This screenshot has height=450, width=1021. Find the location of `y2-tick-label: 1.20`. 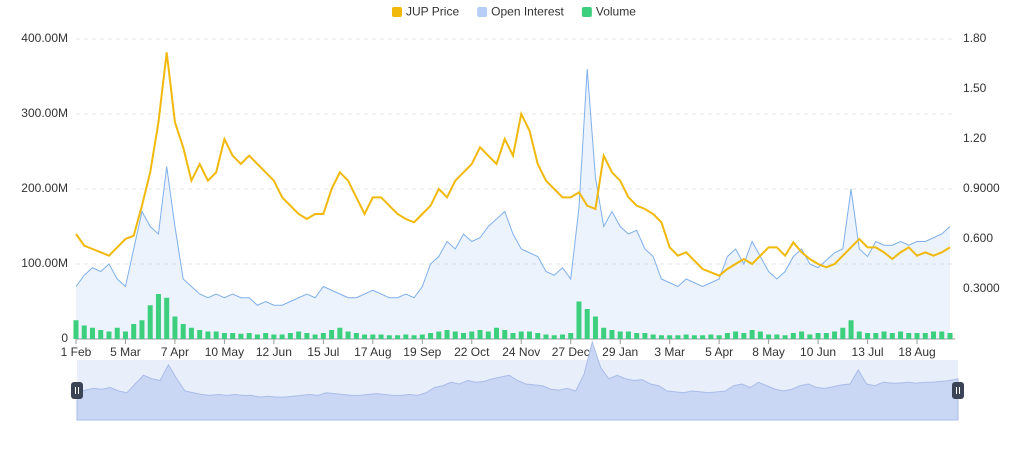

y2-tick-label: 1.20 is located at coordinates (975, 138).